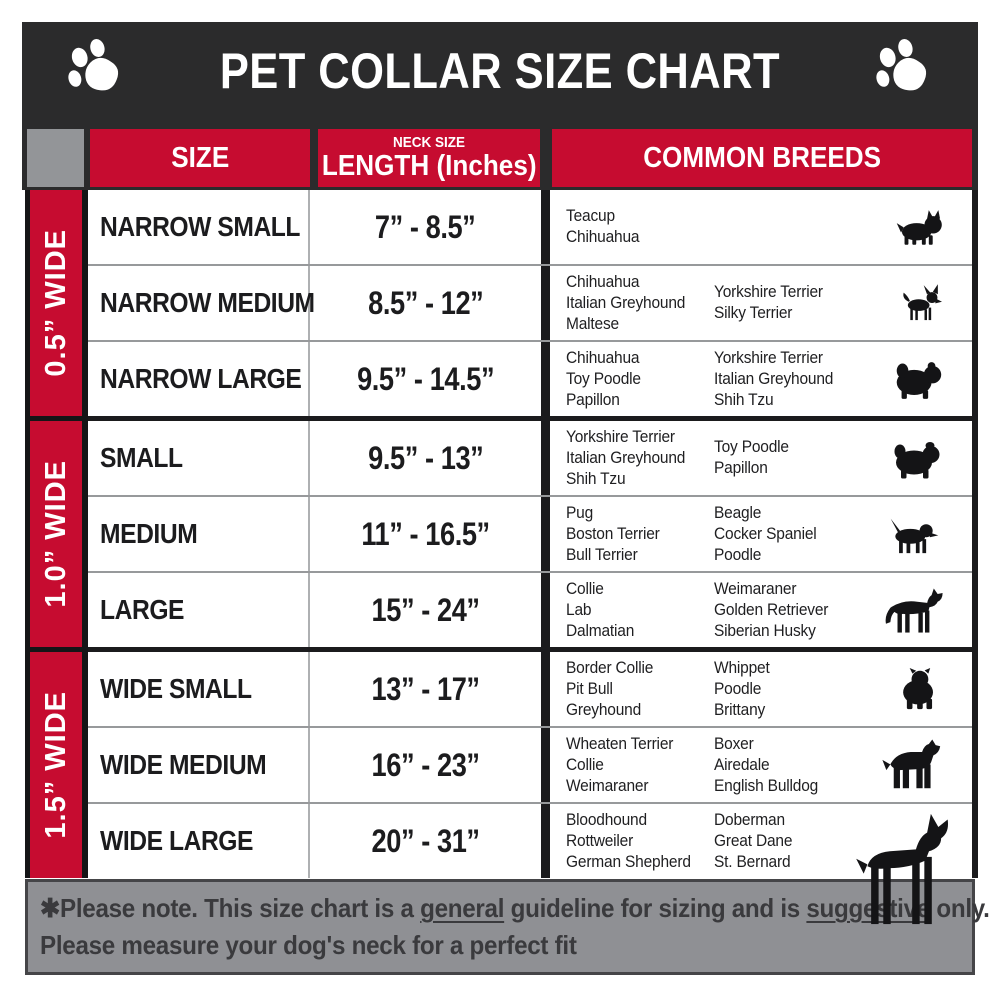  I want to click on width-group-label-05: 0.5” WIDE, so click(56, 303).